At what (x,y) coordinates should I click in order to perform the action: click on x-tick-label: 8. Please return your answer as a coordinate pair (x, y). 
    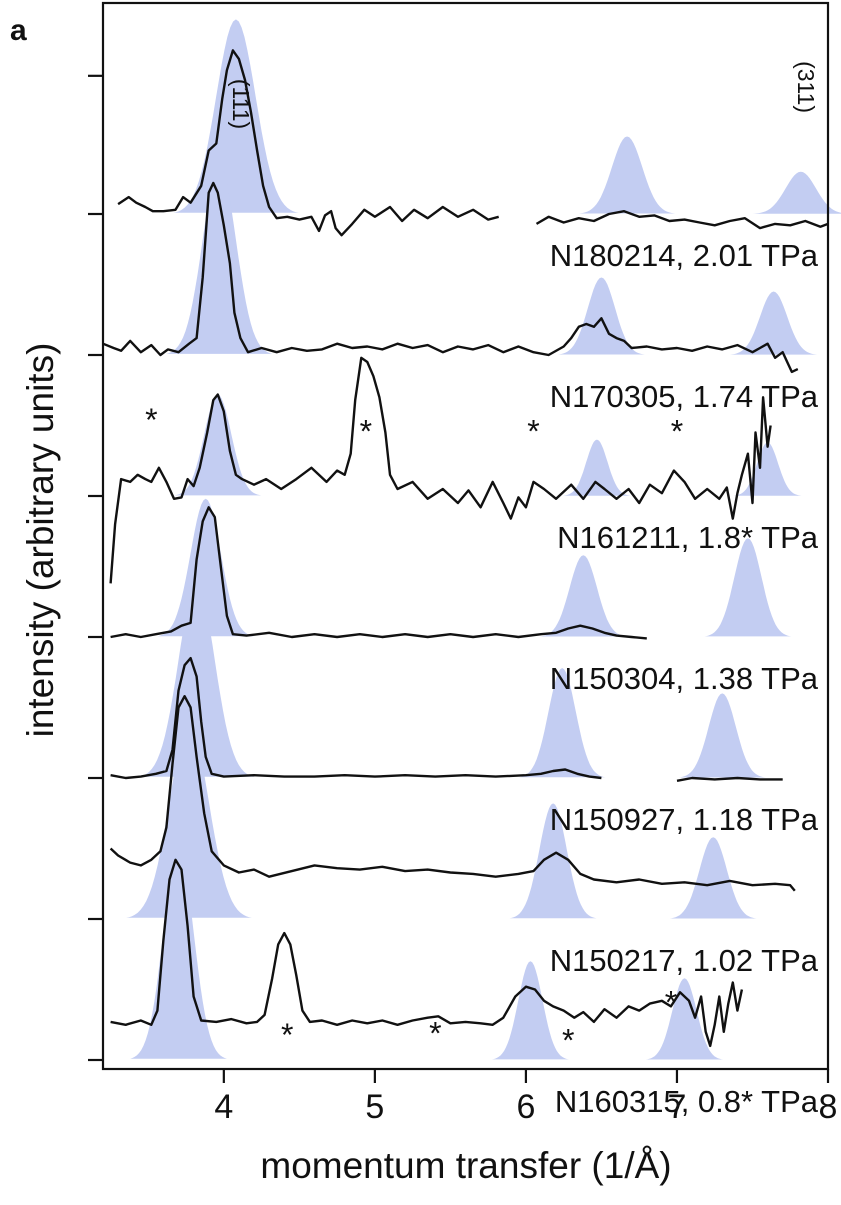
    Looking at the image, I should click on (828, 1107).